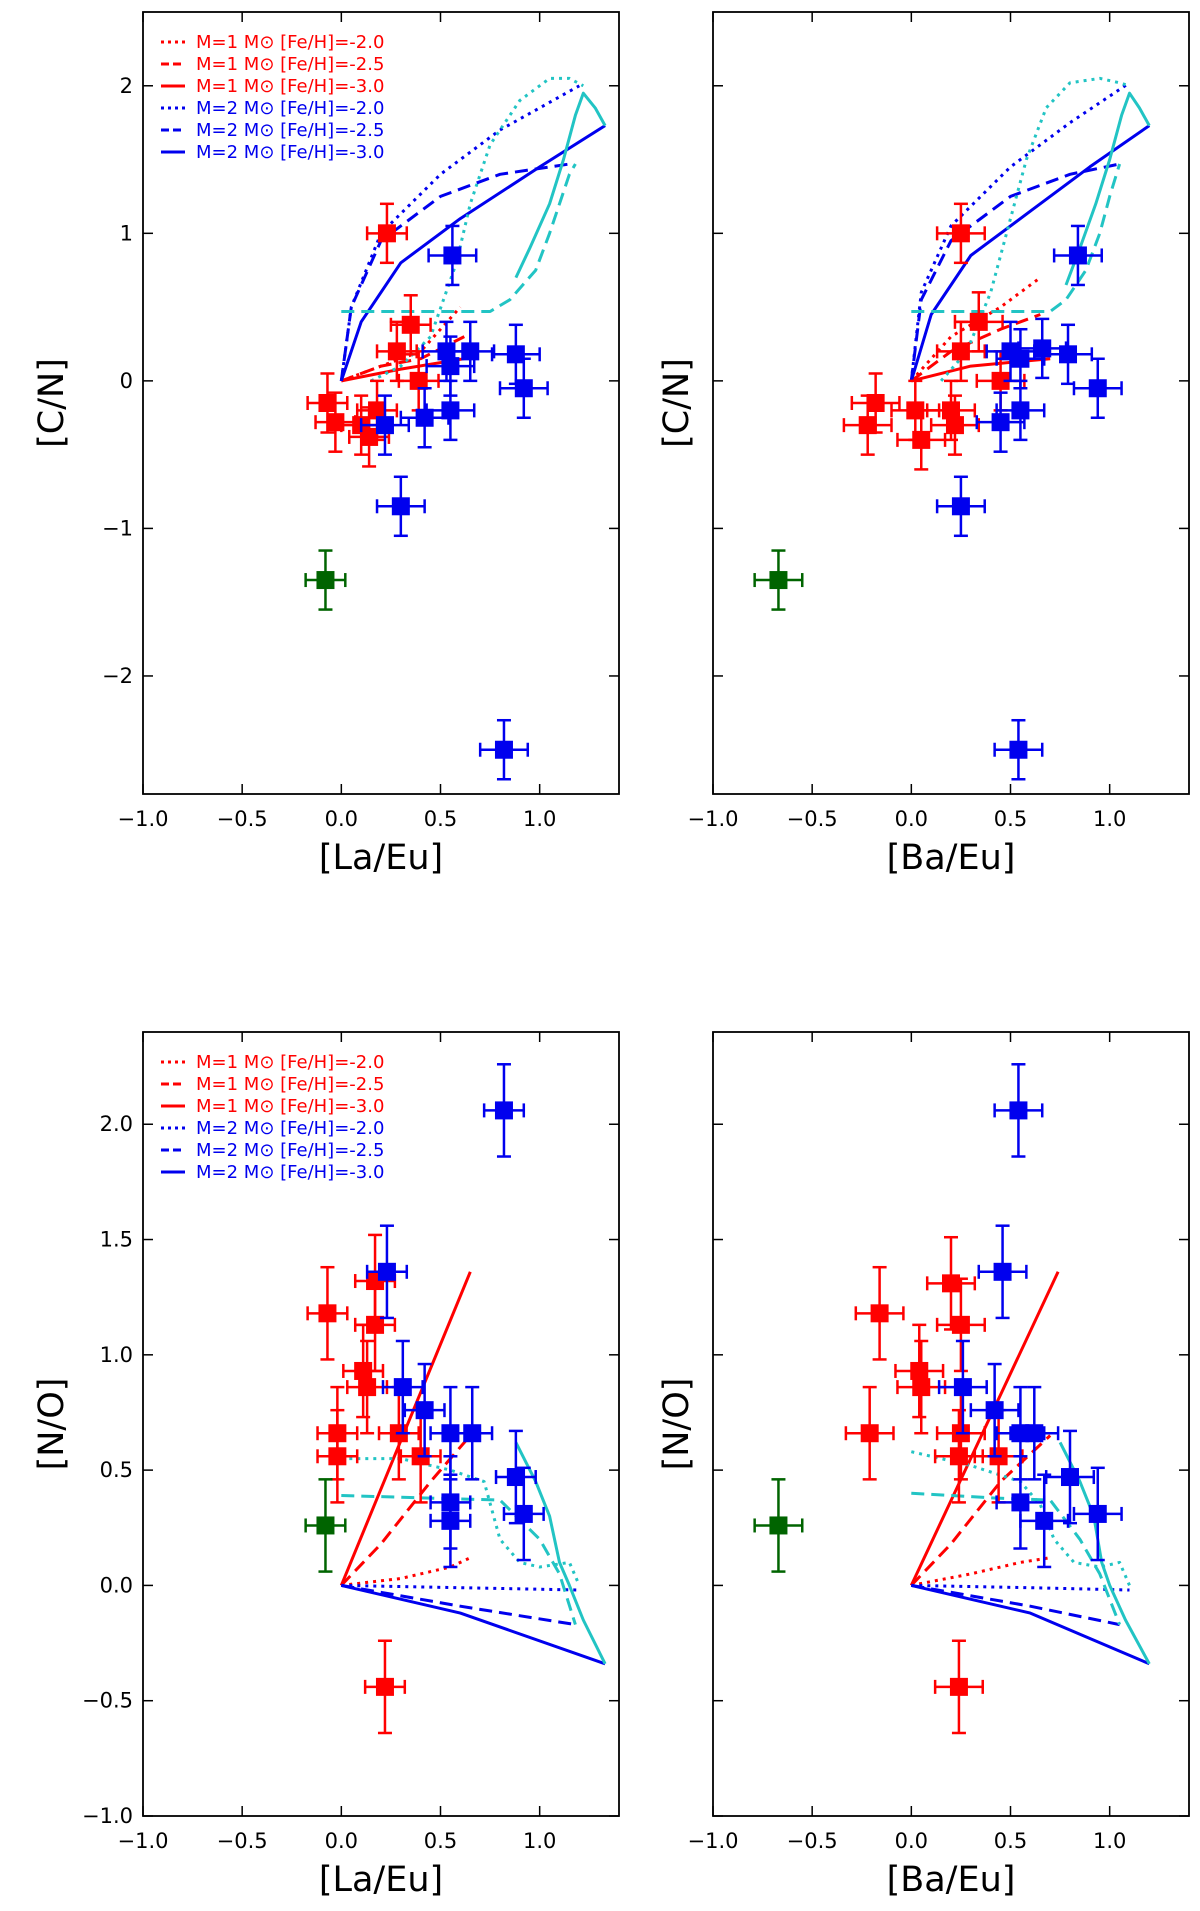  What do you see at coordinates (116, 1240) in the screenshot?
I see `y-tick-label: 1.5` at bounding box center [116, 1240].